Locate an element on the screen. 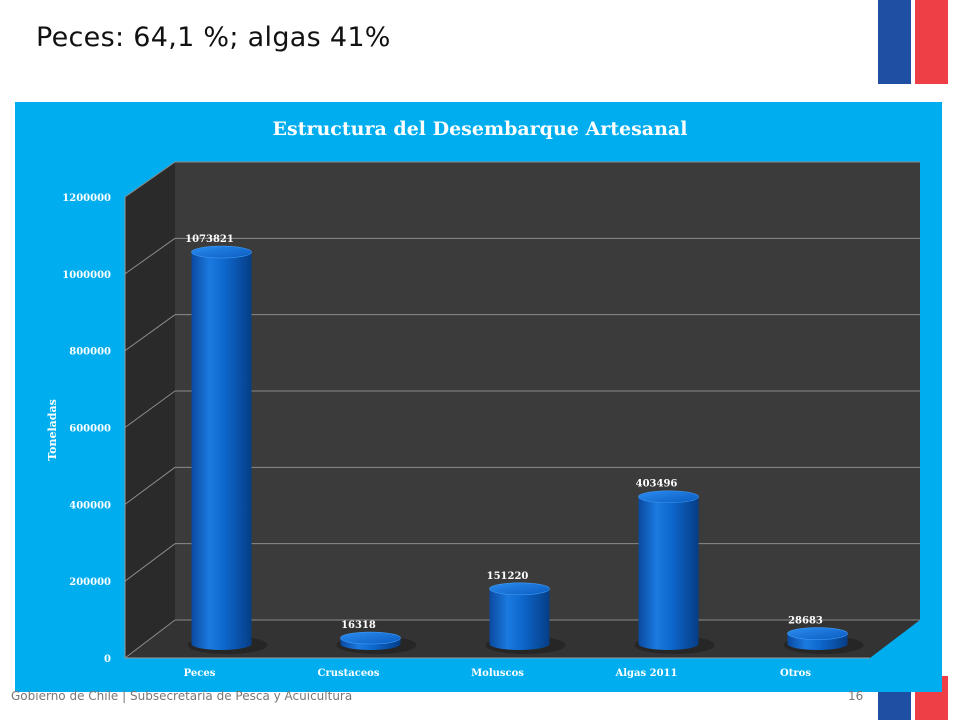 This screenshot has width=960, height=720. slide-title: Peces: 64,1 %; algas 41% is located at coordinates (213, 37).